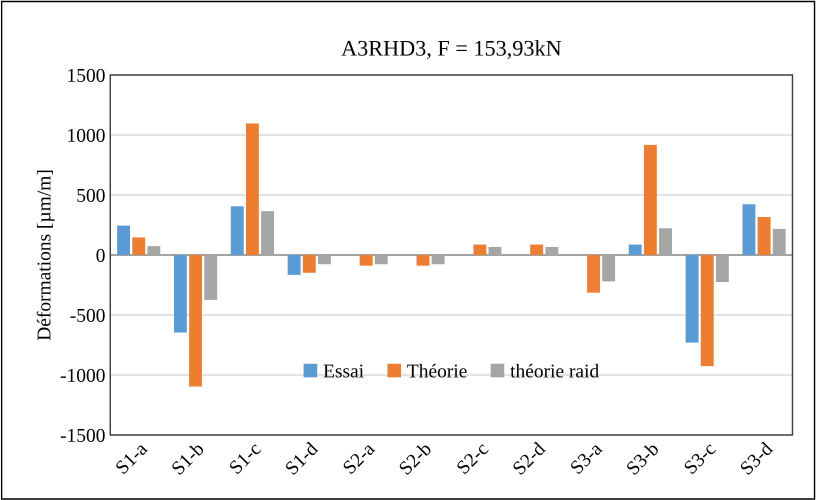  Describe the element at coordinates (82, 375) in the screenshot. I see `y-tick-label: -1000` at that location.